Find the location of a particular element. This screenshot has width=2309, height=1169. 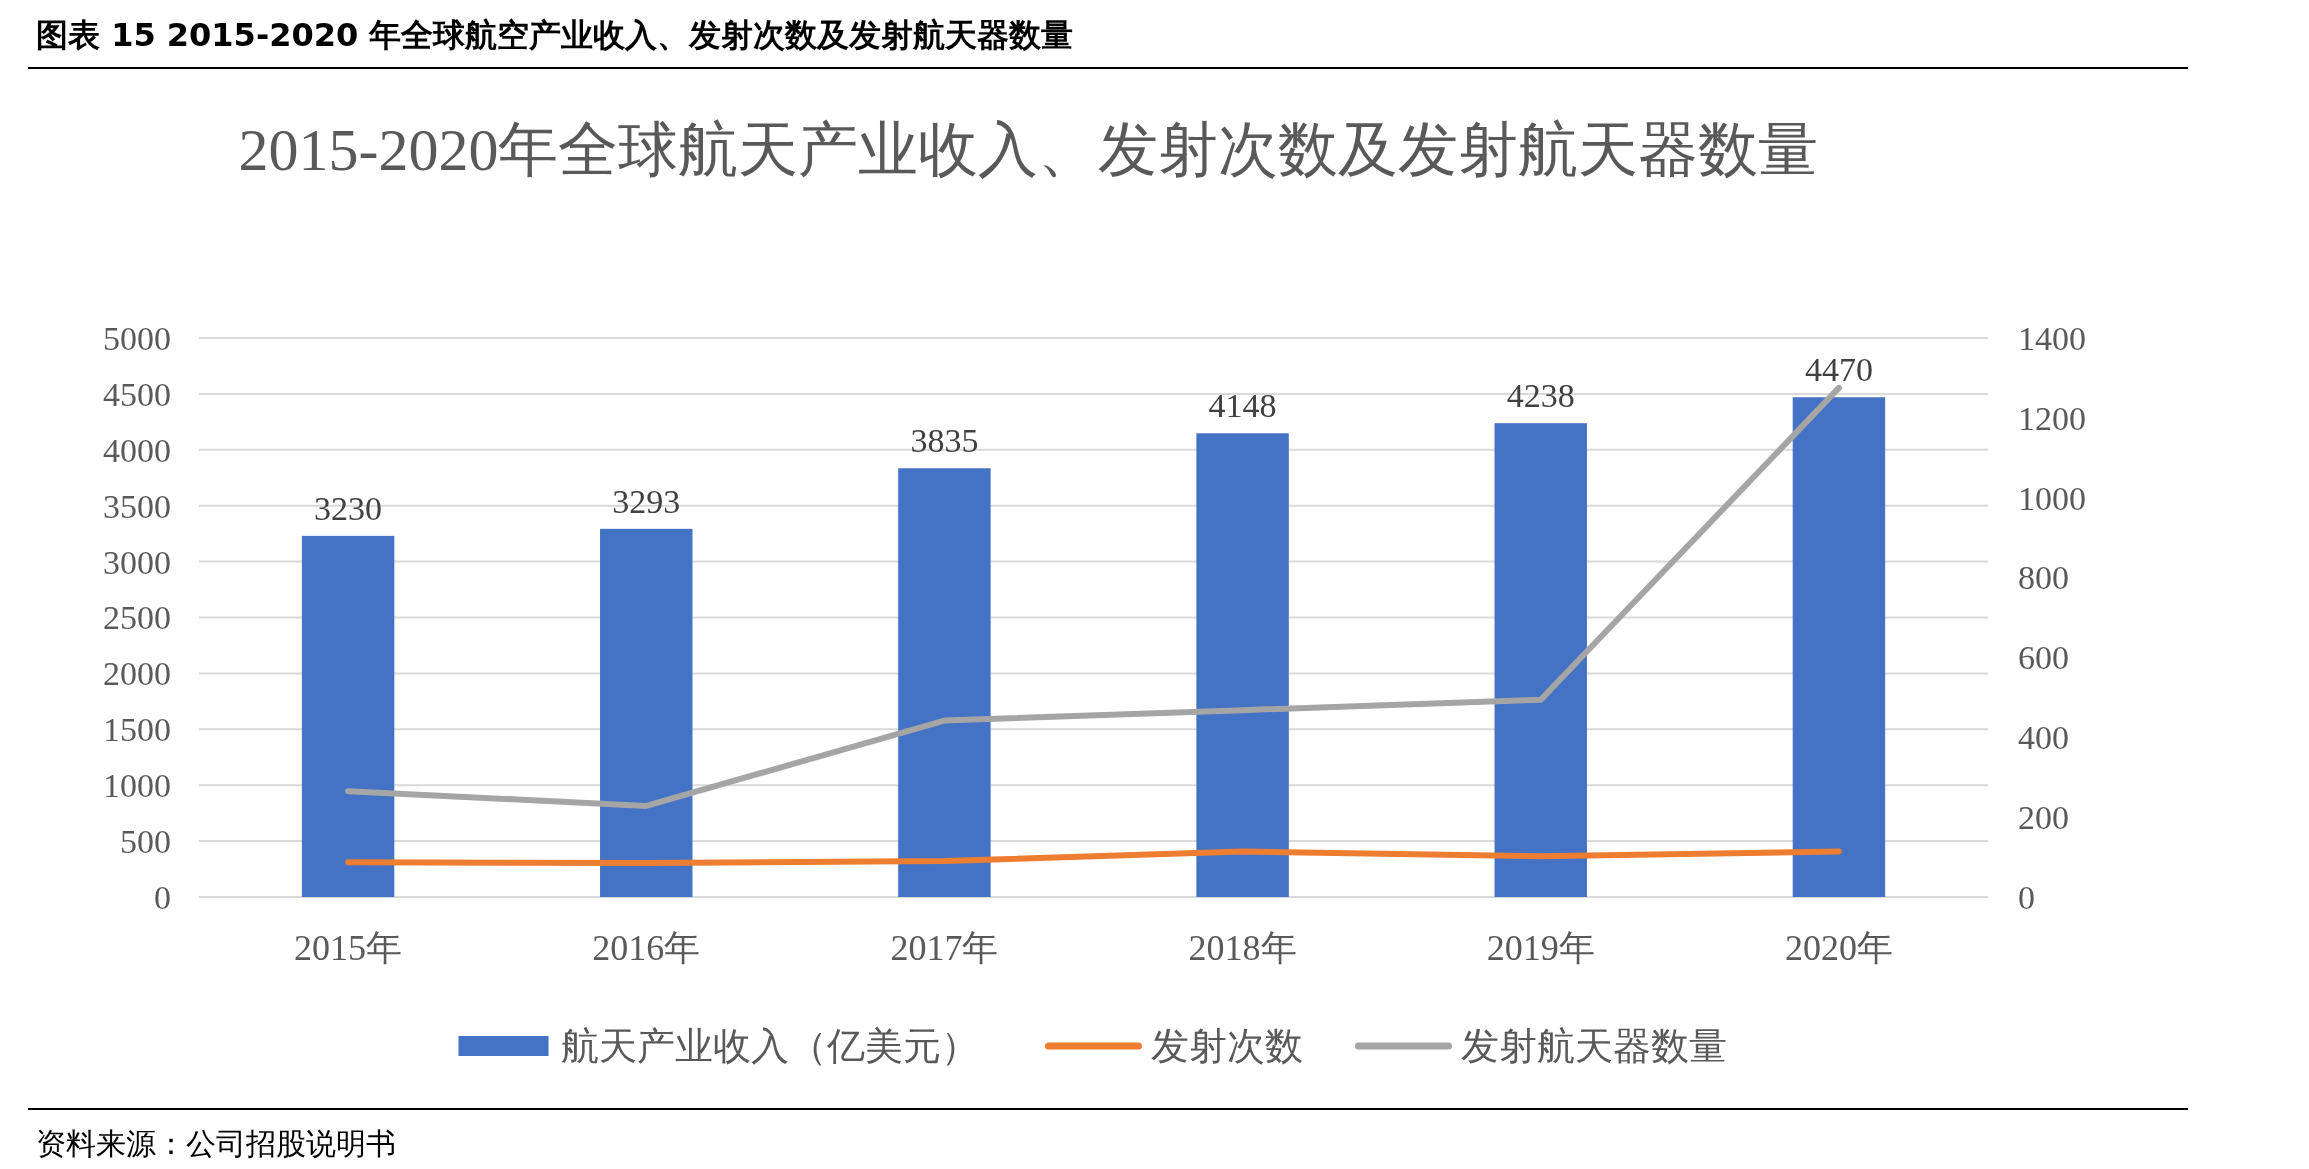

text: 资料来源：公司招股说明书 is located at coordinates (216, 1143).